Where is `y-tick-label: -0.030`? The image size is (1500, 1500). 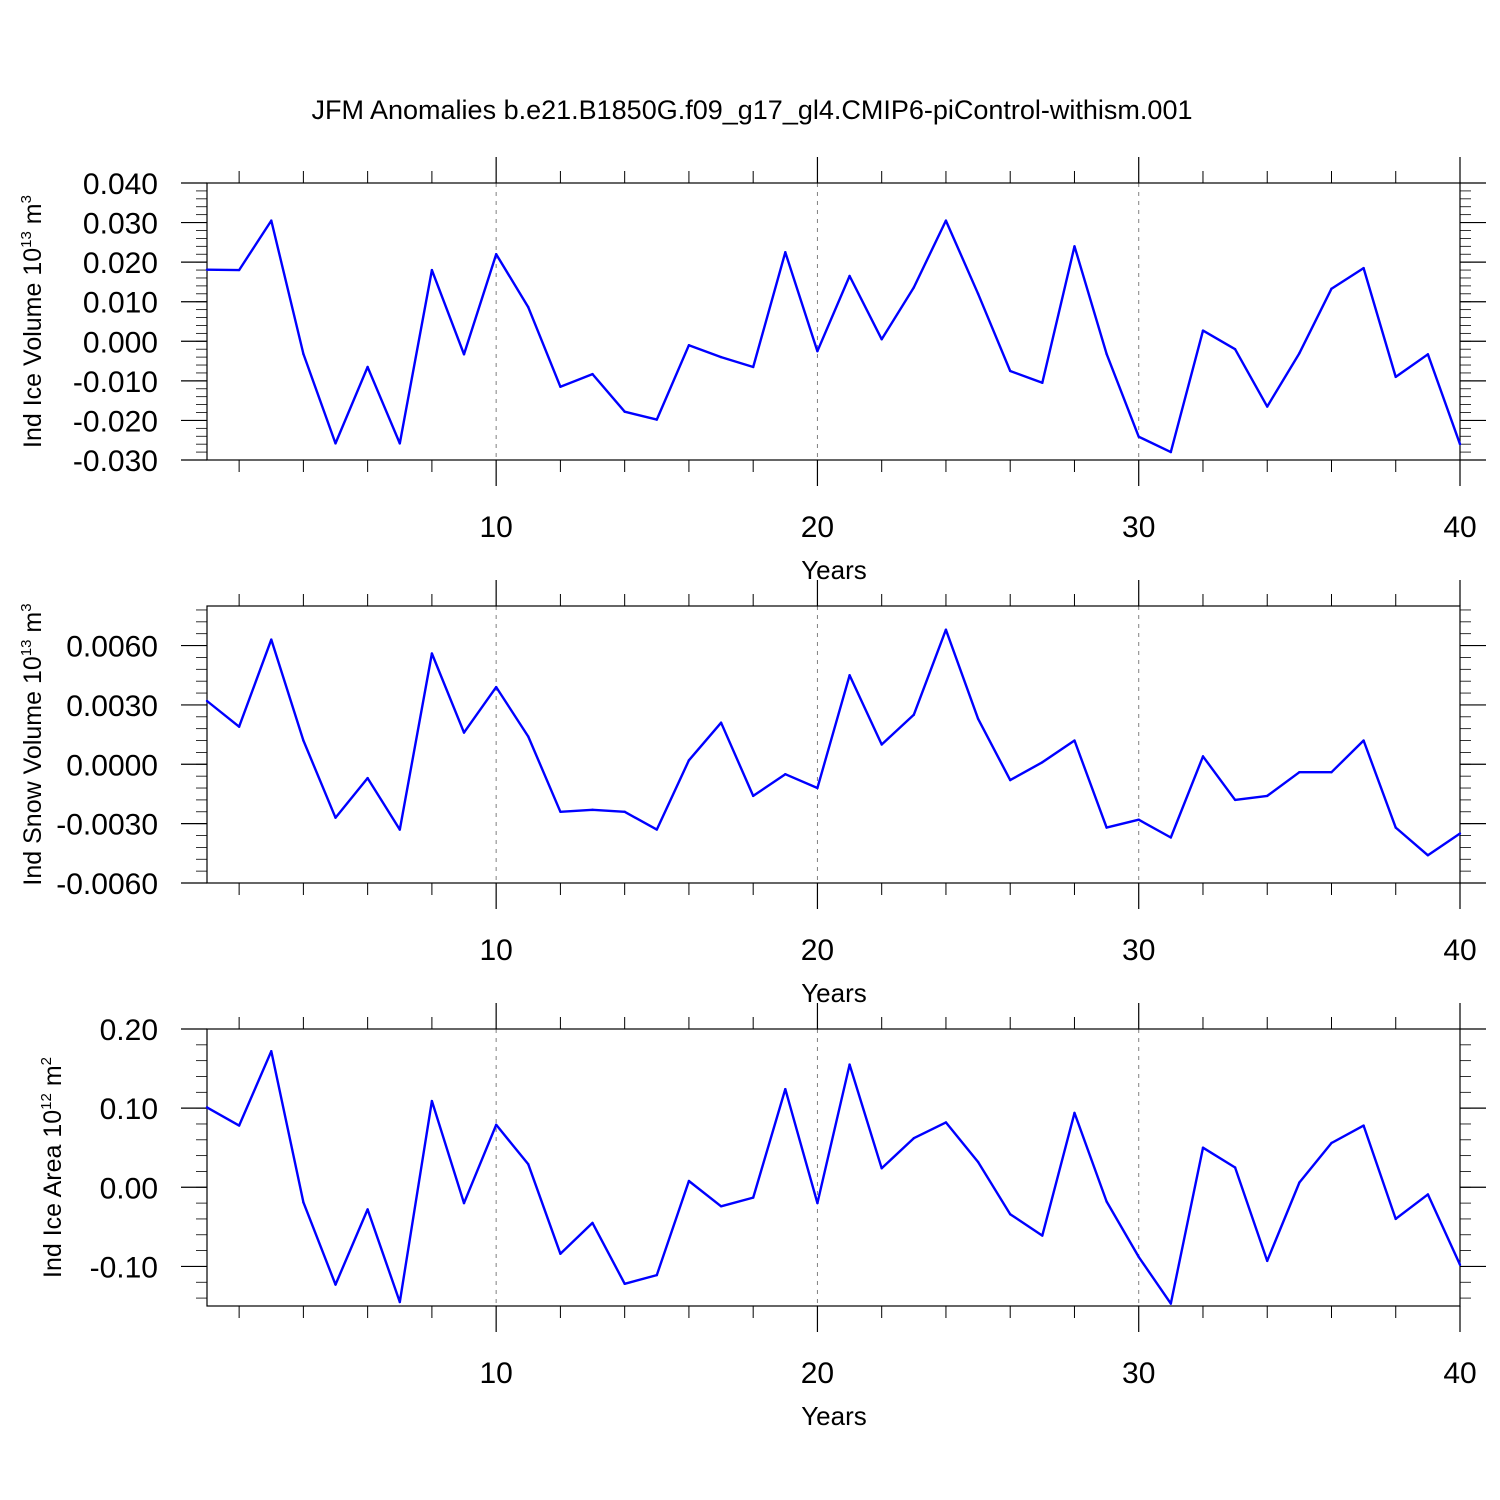 y-tick-label: -0.030 is located at coordinates (115, 461).